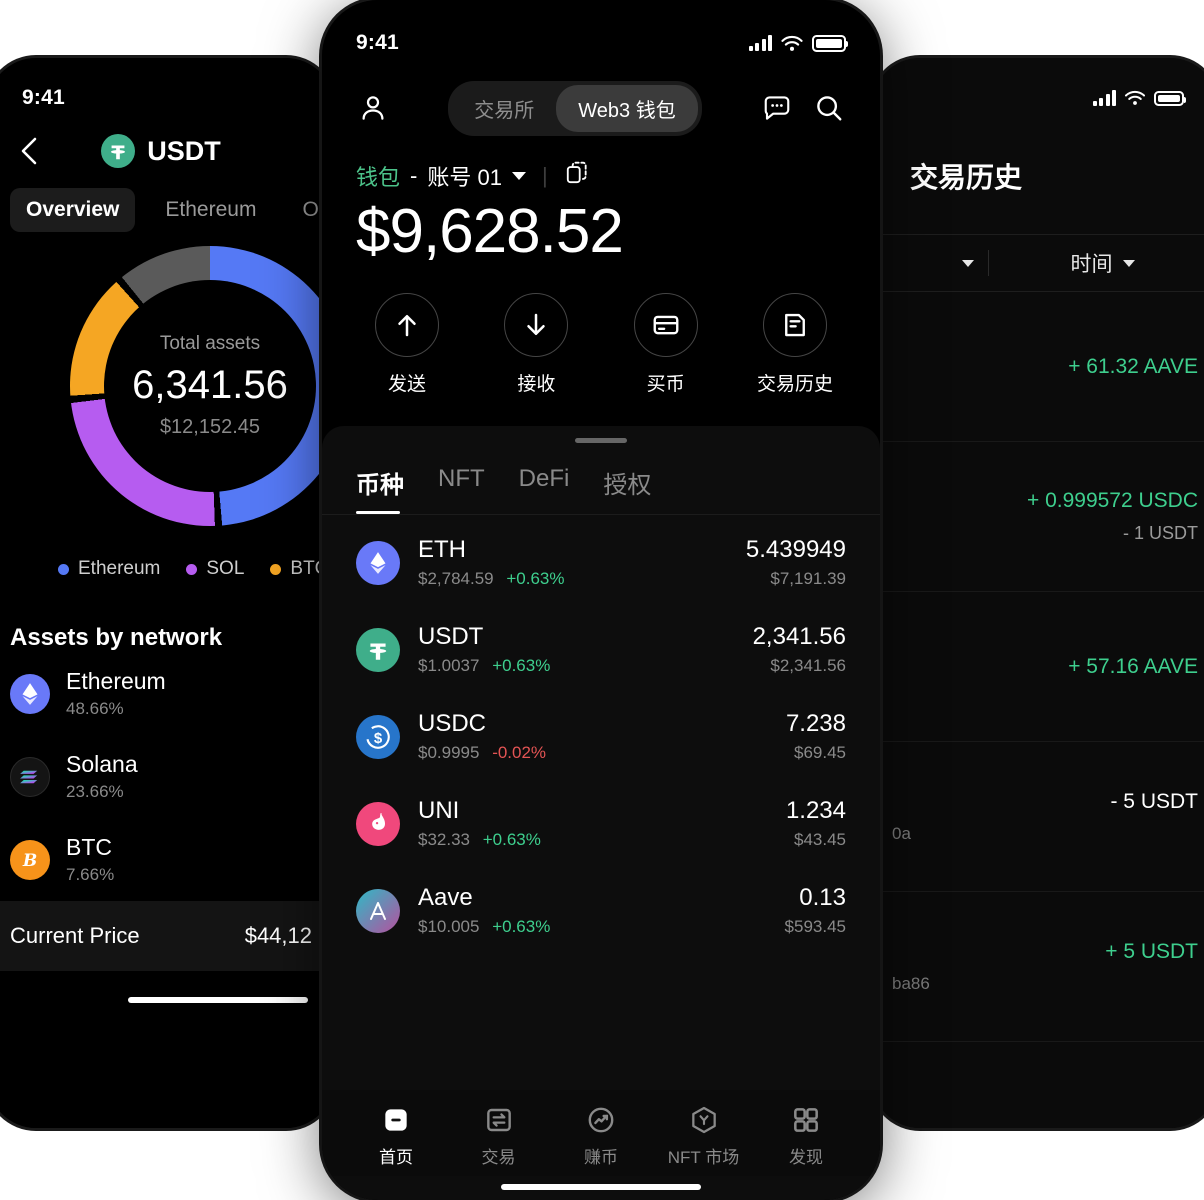 Image resolution: width=1204 pixels, height=1200 pixels. What do you see at coordinates (536, 344) in the screenshot?
I see `action-receive: 接收` at bounding box center [536, 344].